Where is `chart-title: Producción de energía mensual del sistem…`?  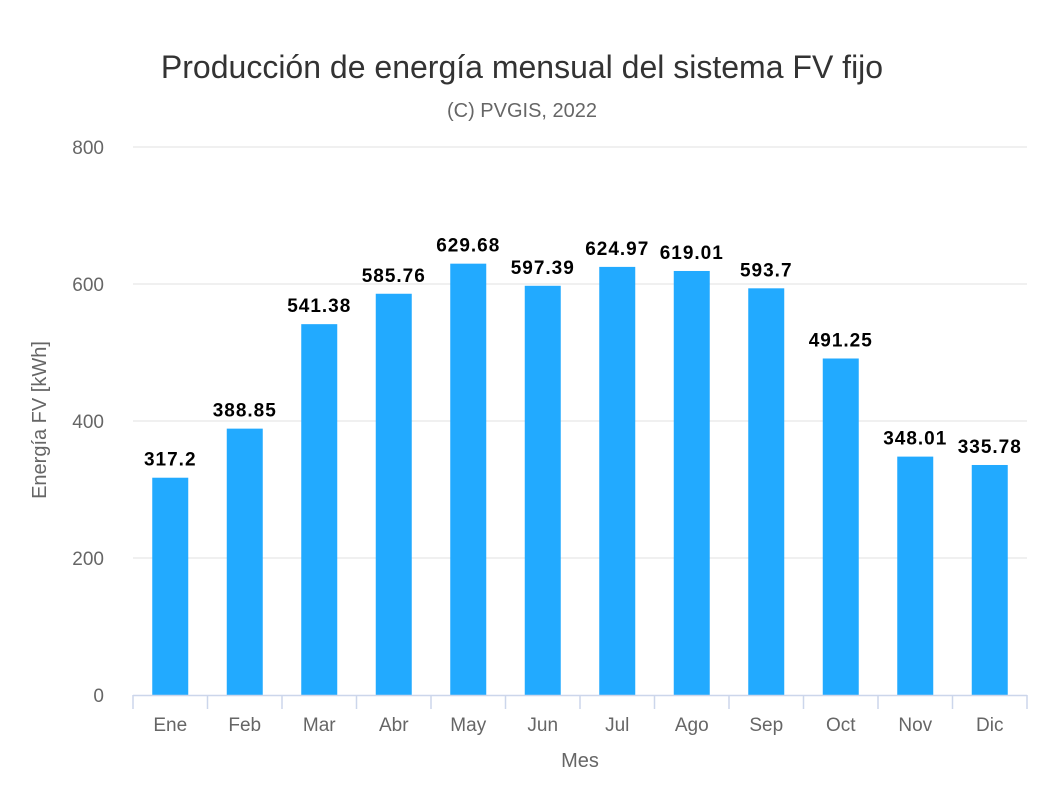
chart-title: Producción de energía mensual del sistem… is located at coordinates (522, 67).